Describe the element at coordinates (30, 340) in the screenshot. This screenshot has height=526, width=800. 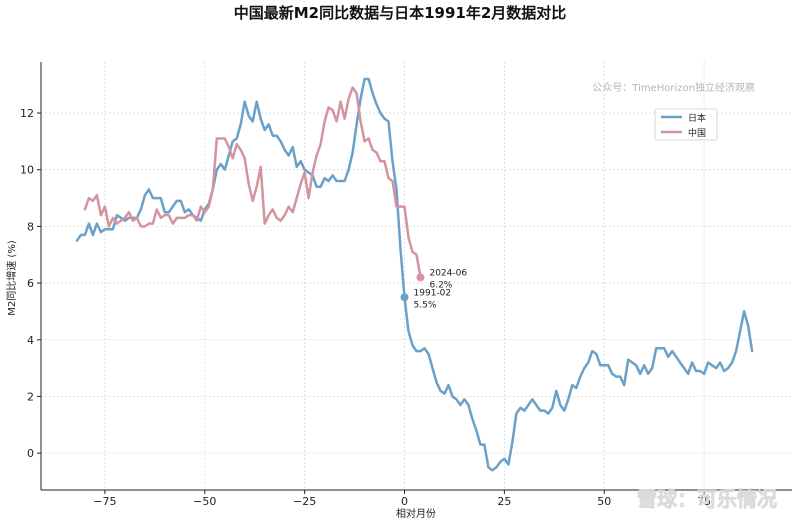
I see `y-tick-label: 4` at that location.